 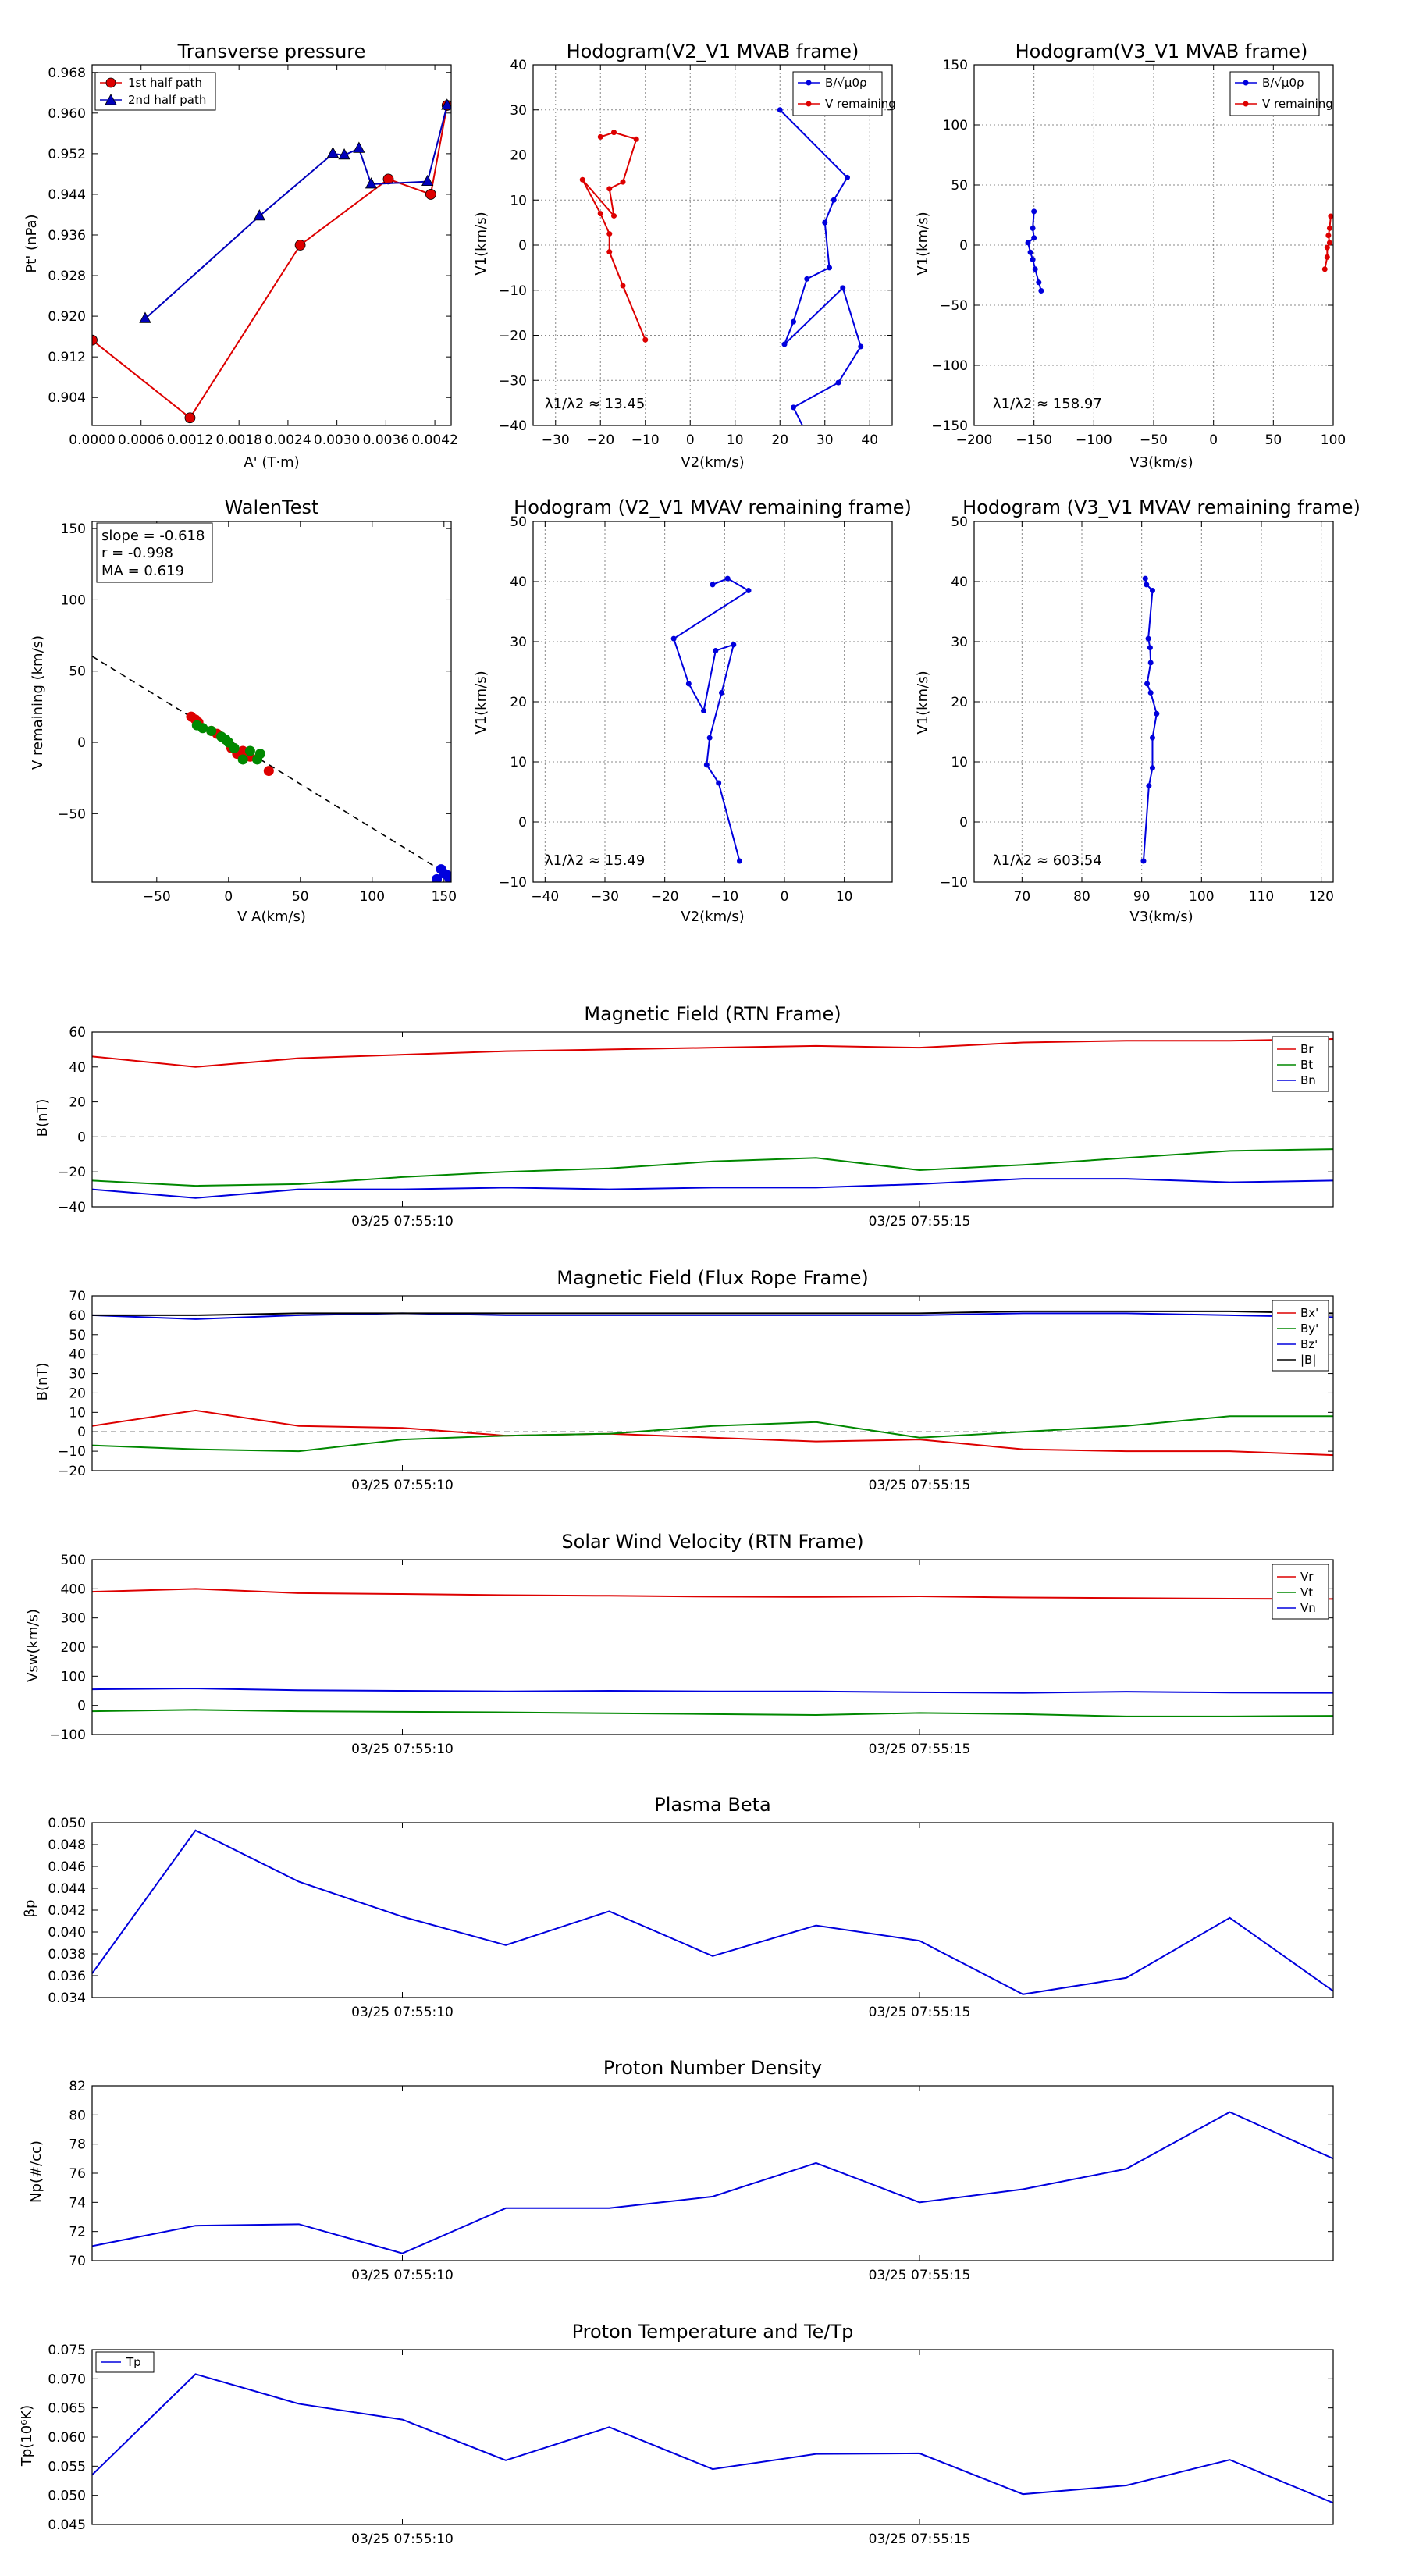 What do you see at coordinates (1309, 1344) in the screenshot?
I see `legend-label: Bz'` at bounding box center [1309, 1344].